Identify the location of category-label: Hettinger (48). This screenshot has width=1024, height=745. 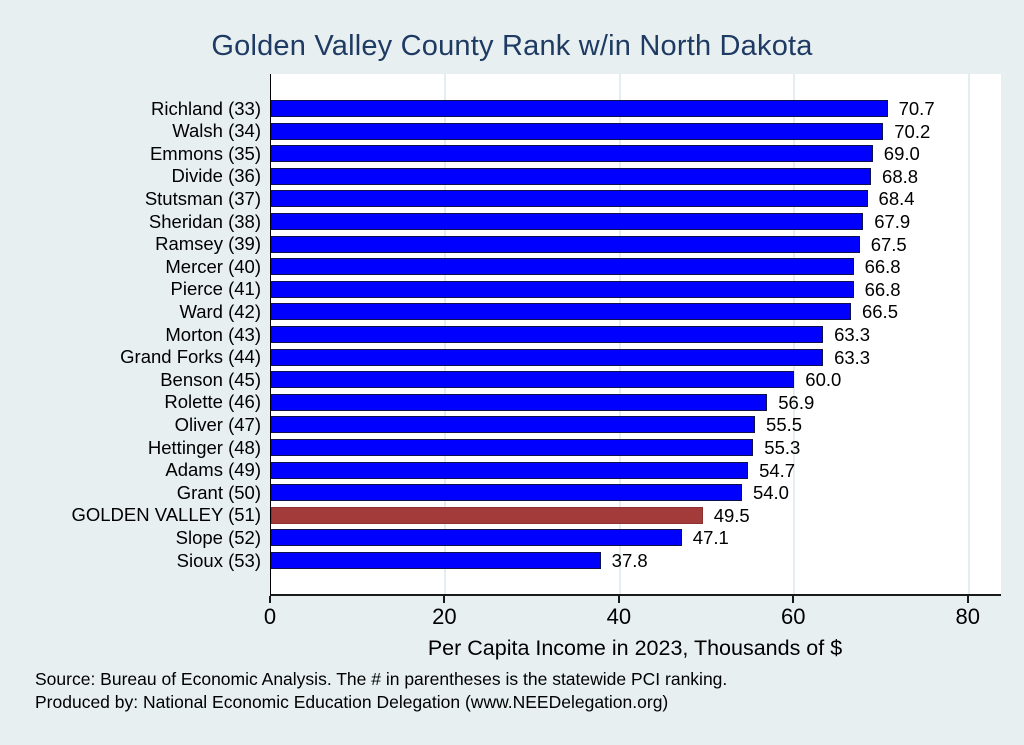
(204, 447).